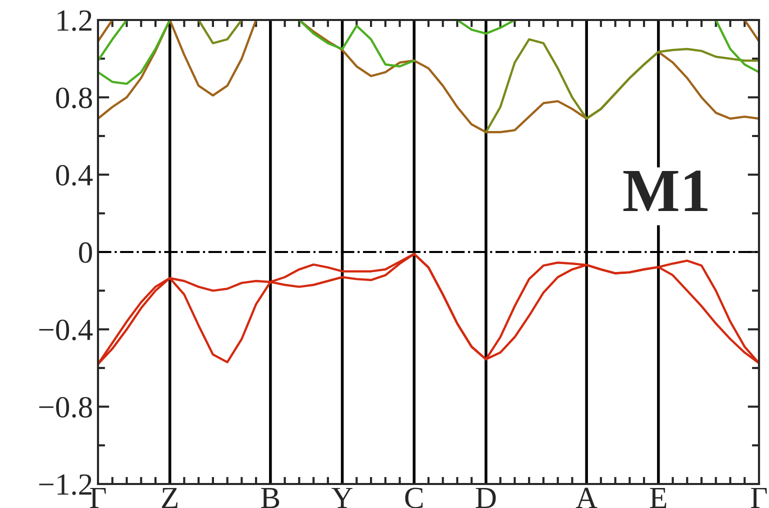 The height and width of the screenshot is (508, 769). I want to click on y-tick-label: −1.2, so click(65, 485).